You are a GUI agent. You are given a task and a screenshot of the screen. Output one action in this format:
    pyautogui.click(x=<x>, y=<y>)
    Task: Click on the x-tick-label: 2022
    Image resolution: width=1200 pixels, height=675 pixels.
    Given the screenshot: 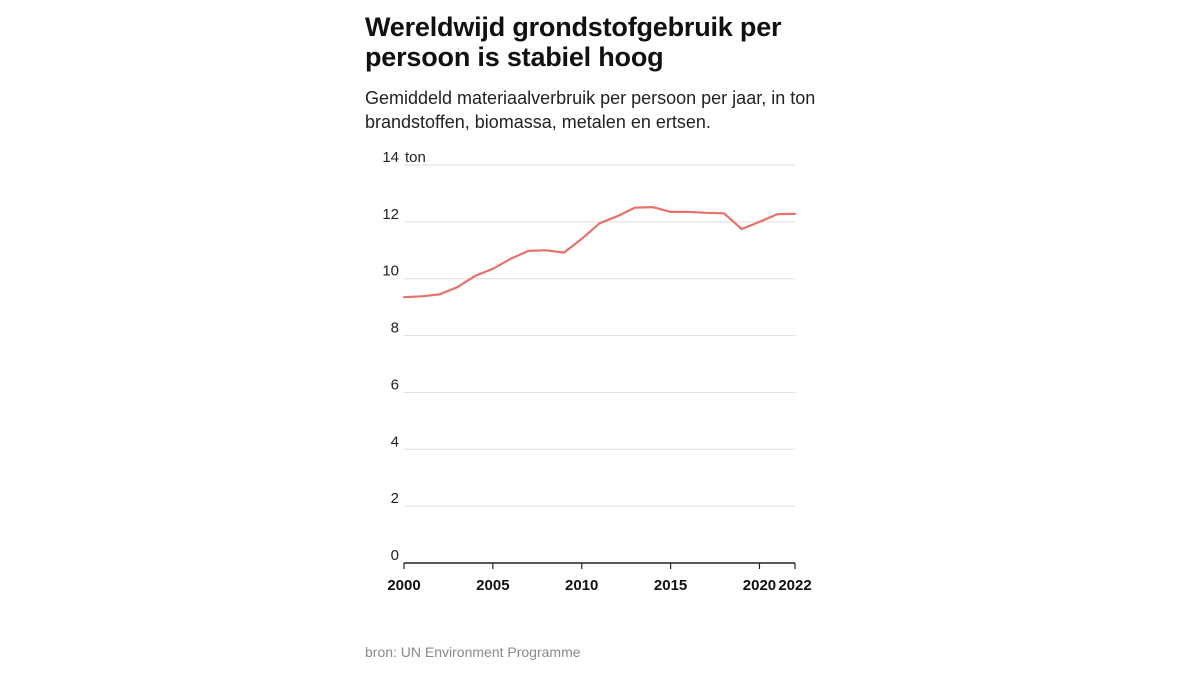 What is the action you would take?
    pyautogui.click(x=794, y=585)
    